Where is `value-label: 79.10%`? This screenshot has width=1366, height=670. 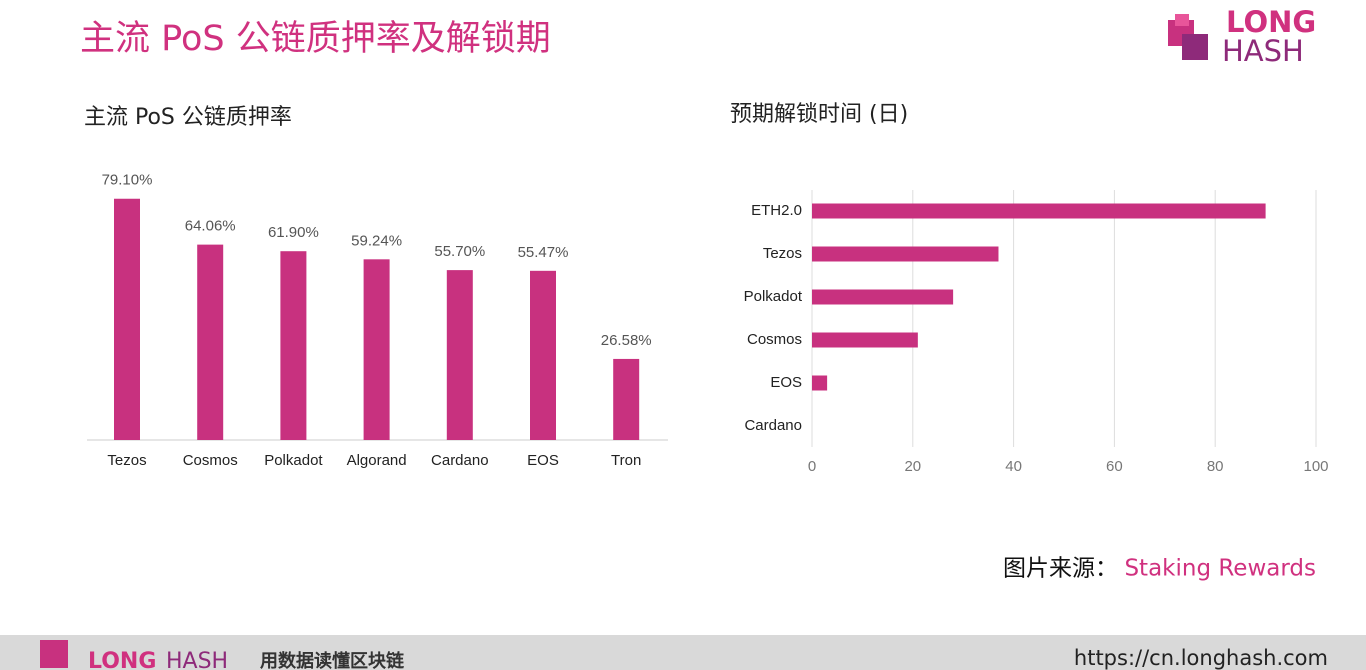
value-label: 79.10% is located at coordinates (127, 180).